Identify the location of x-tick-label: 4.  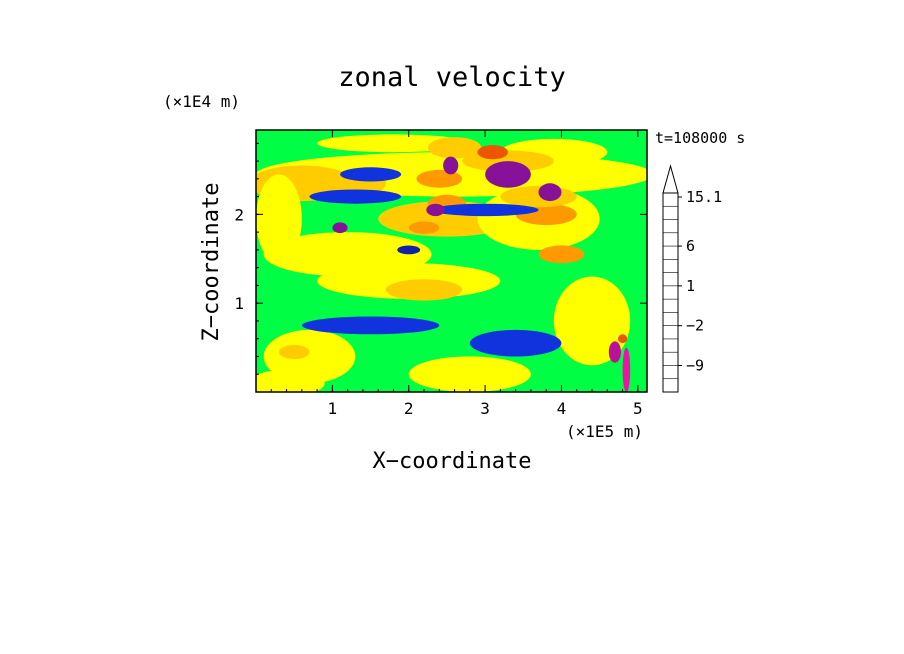
(562, 408).